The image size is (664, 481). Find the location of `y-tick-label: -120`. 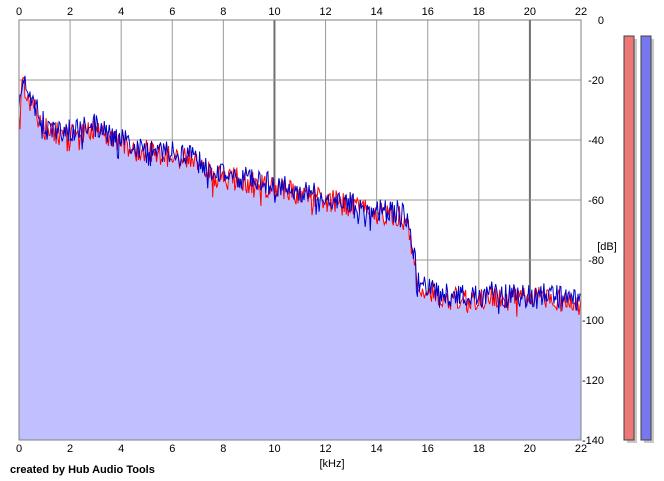

y-tick-label: -120 is located at coordinates (593, 381).